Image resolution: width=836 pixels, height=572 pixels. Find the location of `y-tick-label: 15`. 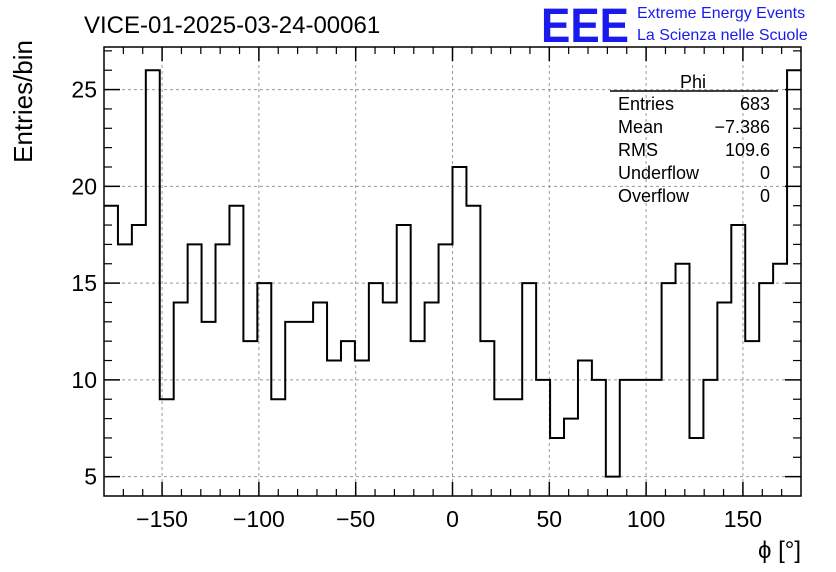

y-tick-label: 15 is located at coordinates (84, 283).